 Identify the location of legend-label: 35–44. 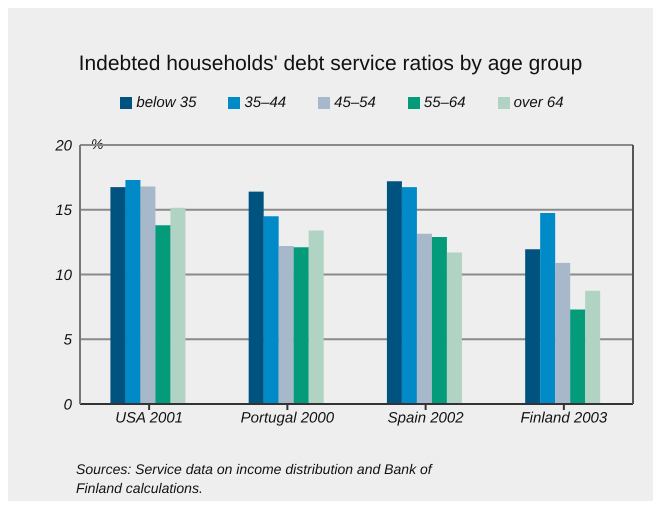
(265, 102).